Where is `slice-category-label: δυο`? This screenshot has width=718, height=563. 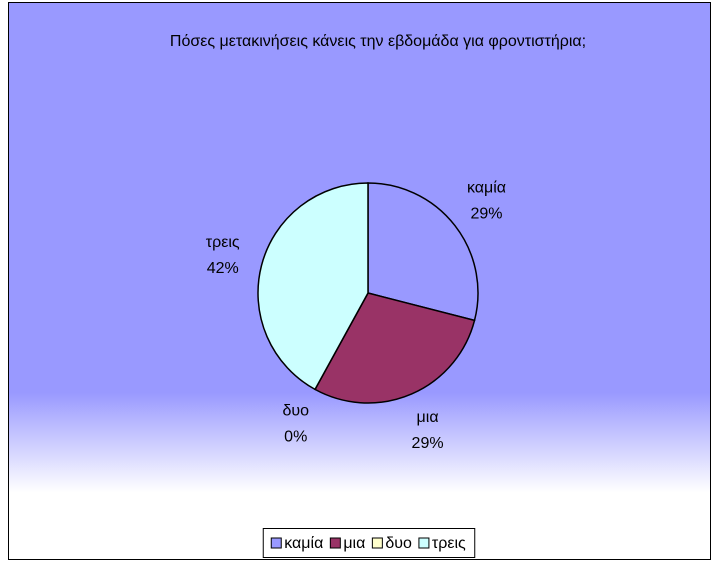 slice-category-label: δυο is located at coordinates (295, 411).